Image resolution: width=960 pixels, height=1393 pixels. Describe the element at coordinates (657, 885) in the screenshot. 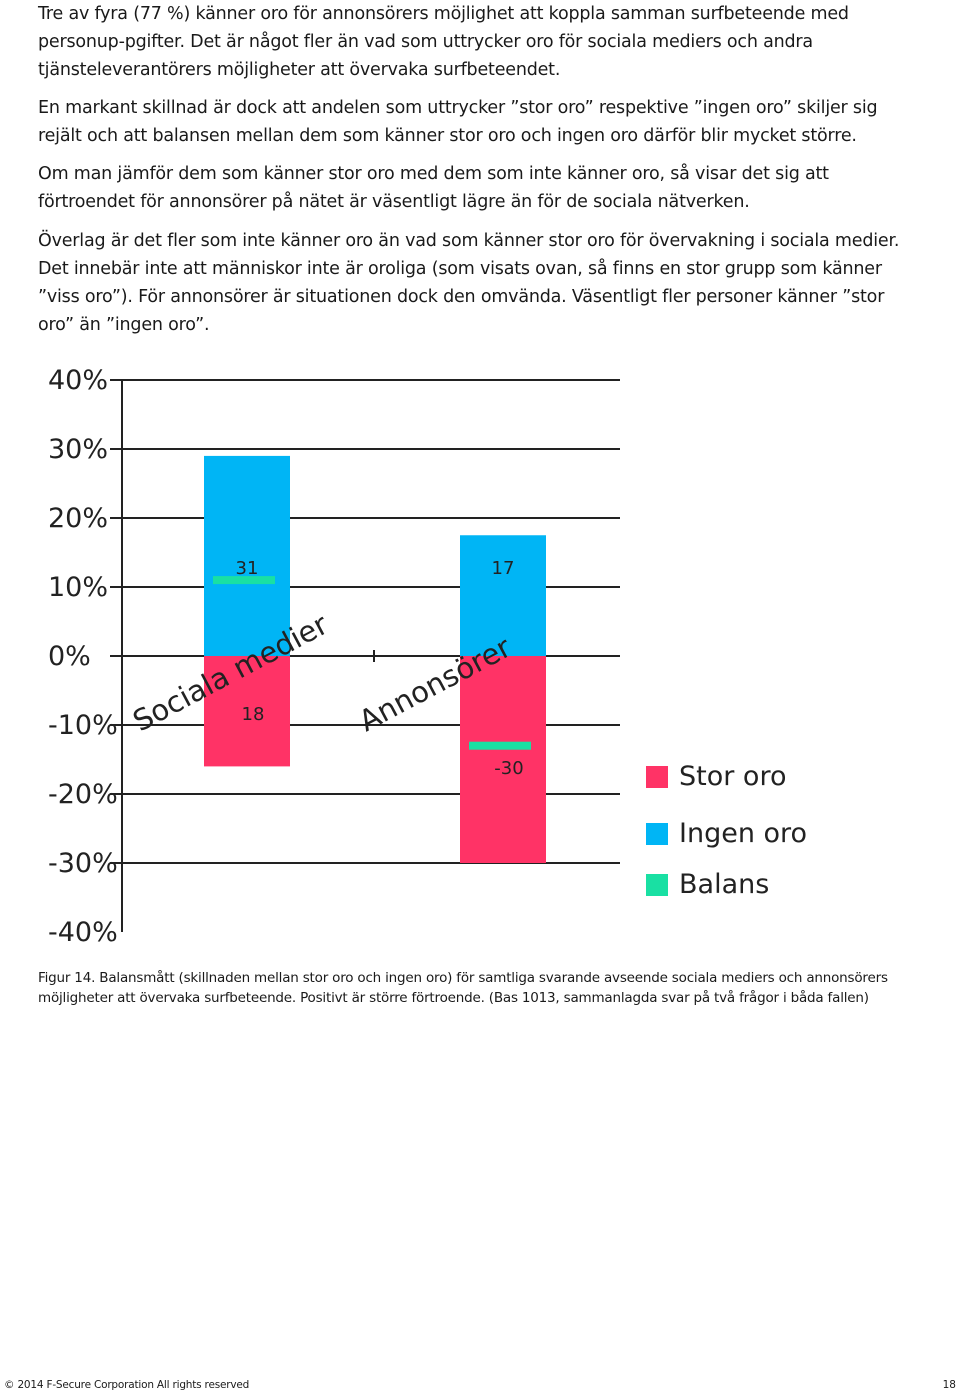

I see `legend-swatch-balans` at that location.